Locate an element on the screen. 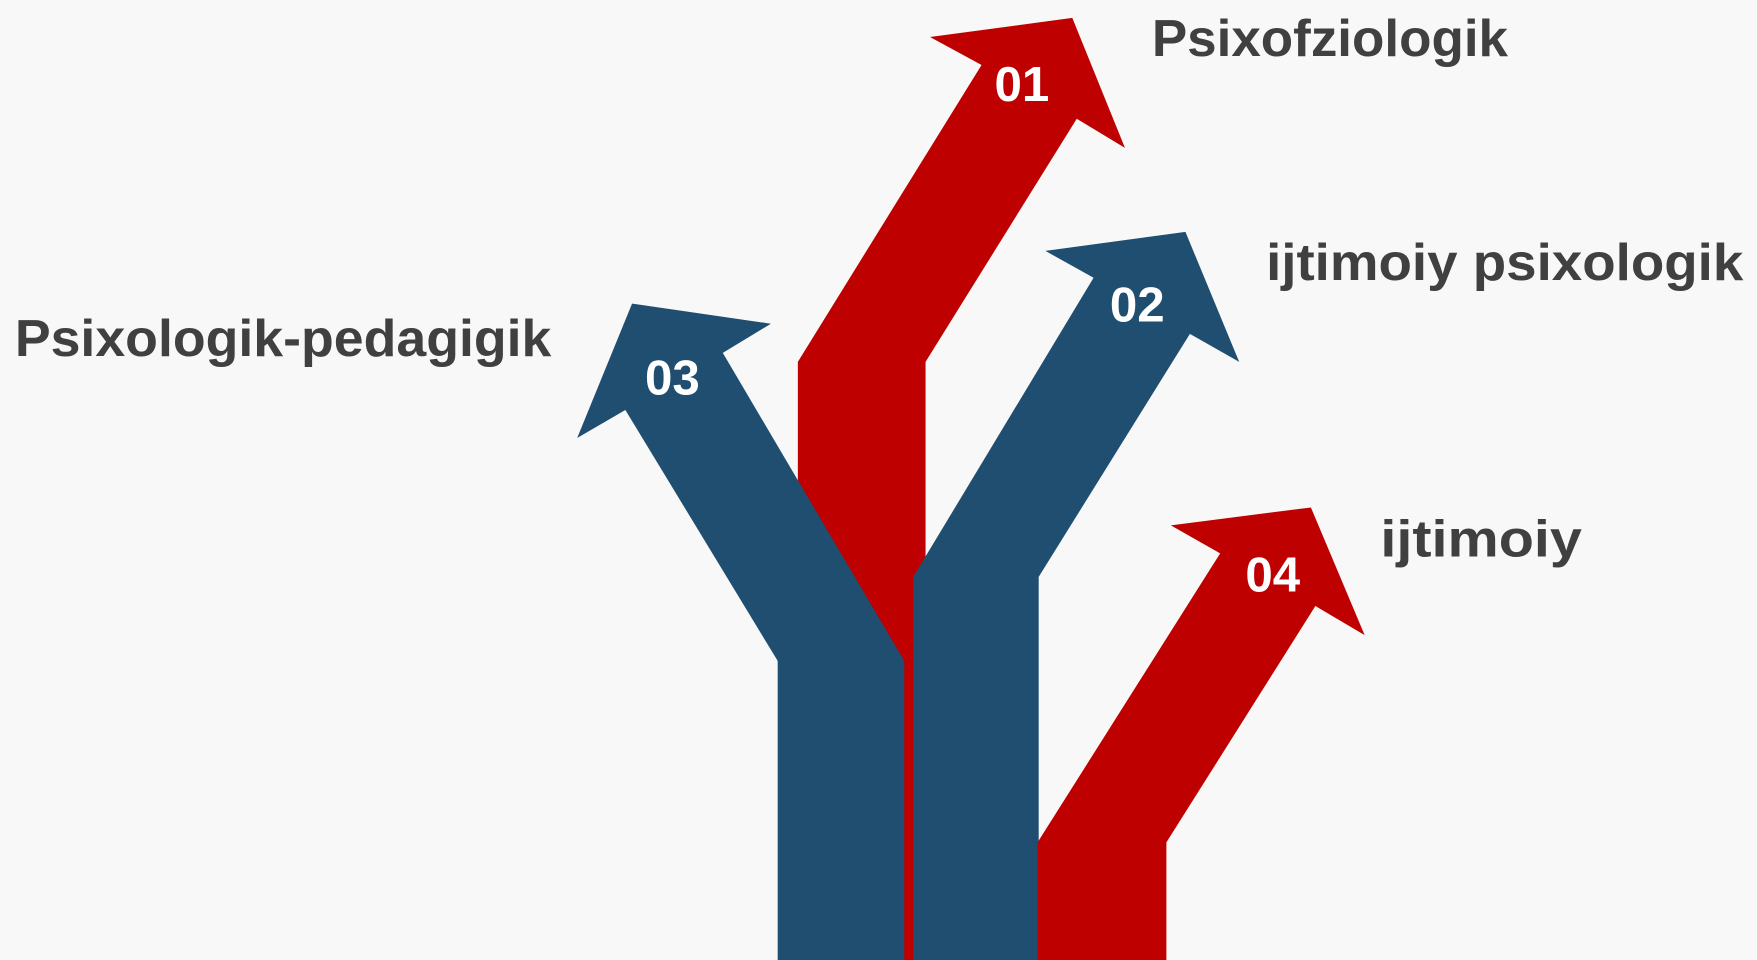 The height and width of the screenshot is (960, 1757). step-label: ijtimoiy is located at coordinates (1481, 539).